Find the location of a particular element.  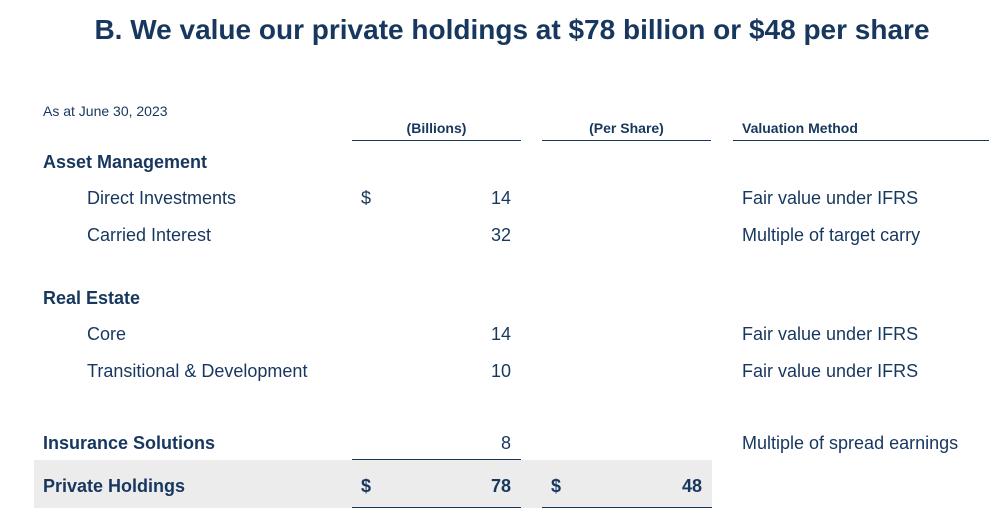

total-highlight-band is located at coordinates (373, 484).